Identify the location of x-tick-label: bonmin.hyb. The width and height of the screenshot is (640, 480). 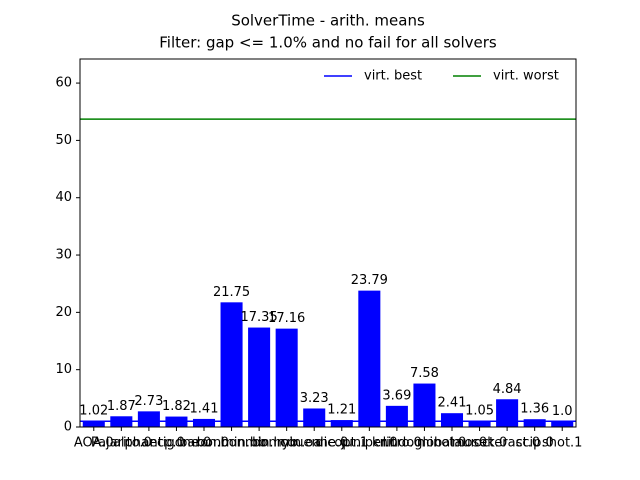
(258, 443).